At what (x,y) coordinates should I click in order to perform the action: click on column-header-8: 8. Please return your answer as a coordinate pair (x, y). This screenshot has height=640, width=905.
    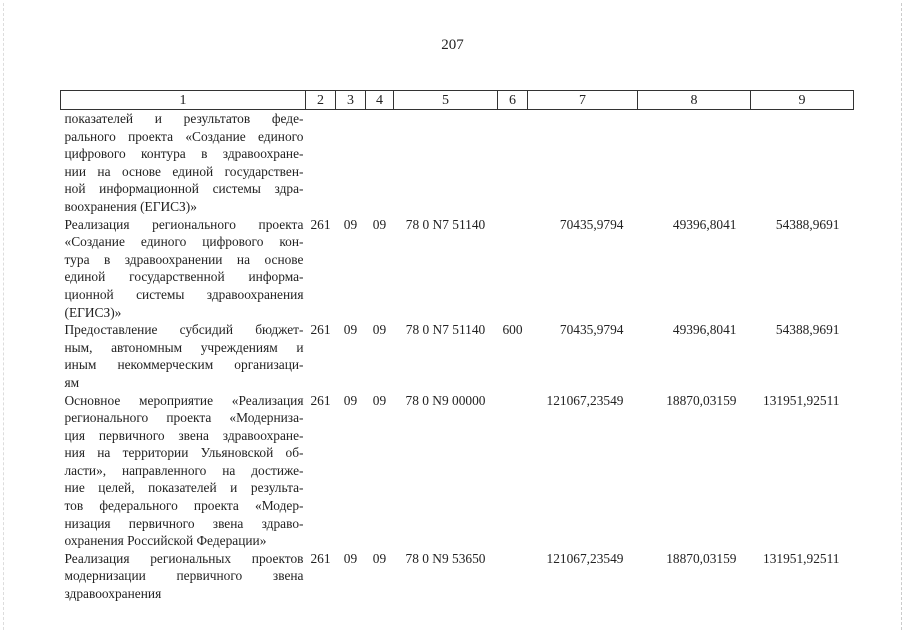
    Looking at the image, I should click on (694, 100).